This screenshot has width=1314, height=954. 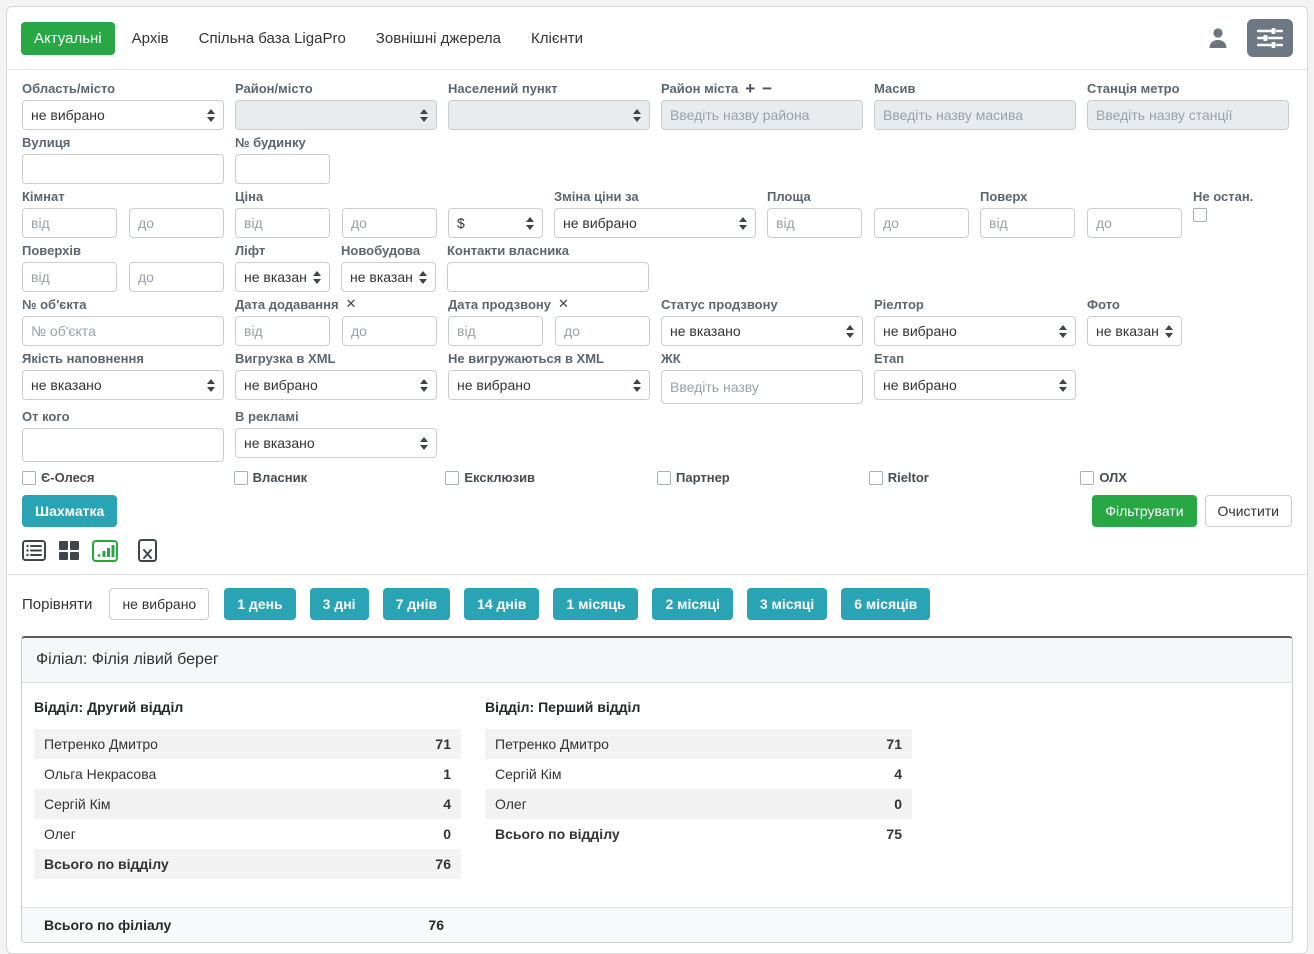 What do you see at coordinates (895, 88) in the screenshot?
I see `masyv-label: Масив` at bounding box center [895, 88].